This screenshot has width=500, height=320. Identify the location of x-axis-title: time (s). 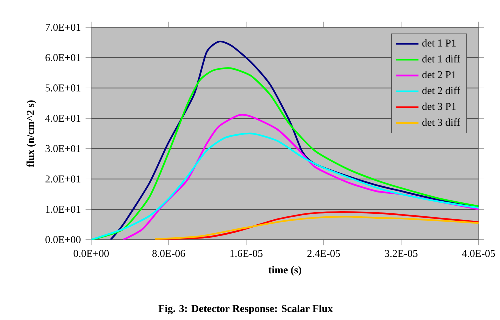
(285, 271).